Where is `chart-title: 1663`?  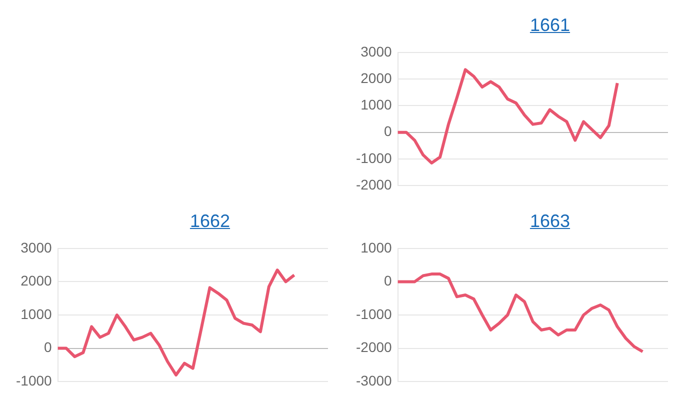 chart-title: 1663 is located at coordinates (550, 221).